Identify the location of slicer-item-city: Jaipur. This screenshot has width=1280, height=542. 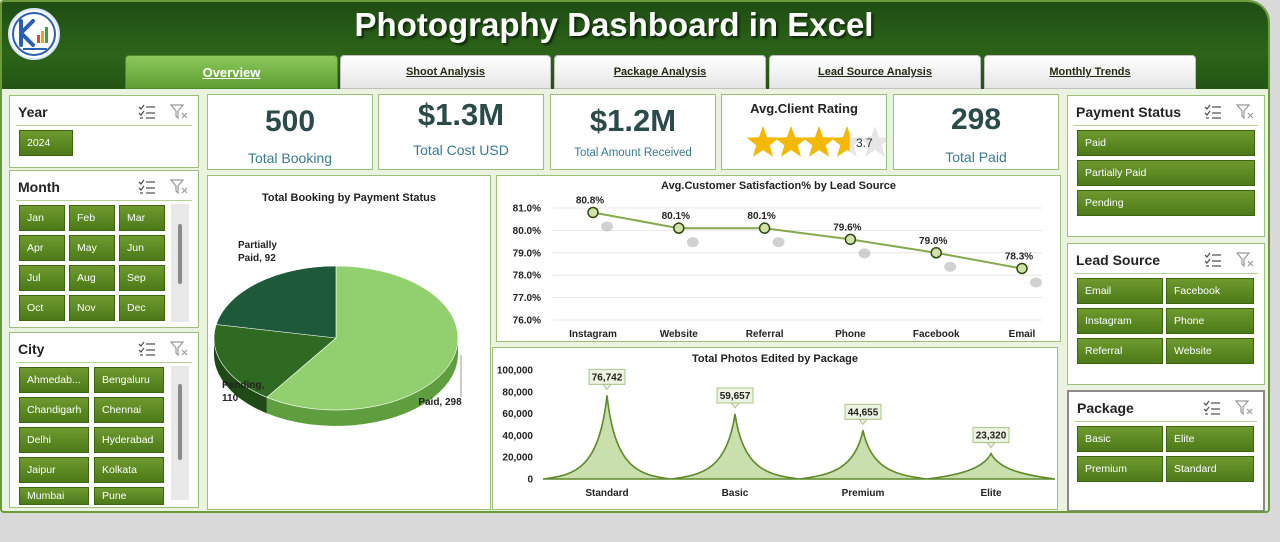
(54, 470).